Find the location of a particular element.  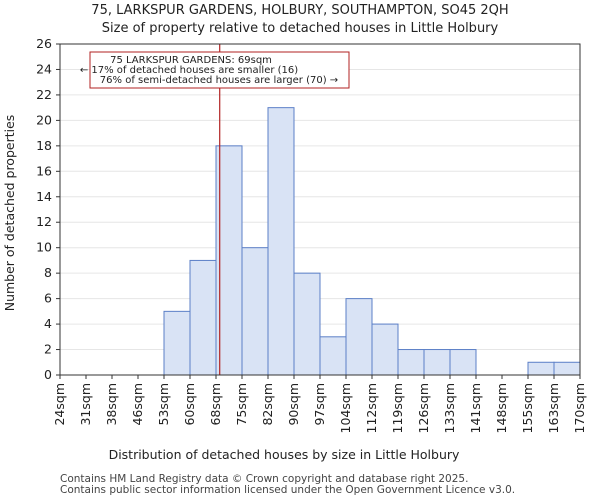

x-tick-label: 60sqm is located at coordinates (189, 404).